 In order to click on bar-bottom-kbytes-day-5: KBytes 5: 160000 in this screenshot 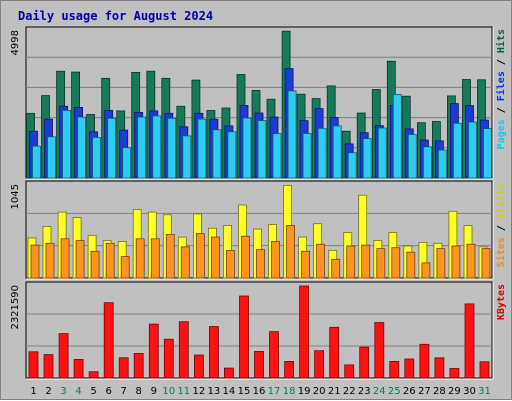, I will do `click(93, 375)`.